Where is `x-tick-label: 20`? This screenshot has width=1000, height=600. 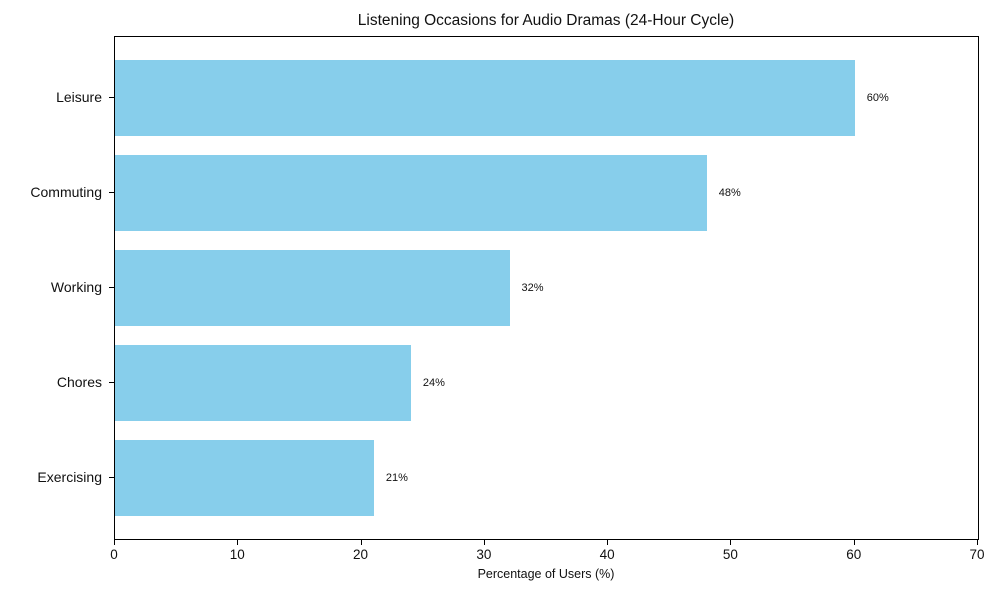 x-tick-label: 20 is located at coordinates (361, 554).